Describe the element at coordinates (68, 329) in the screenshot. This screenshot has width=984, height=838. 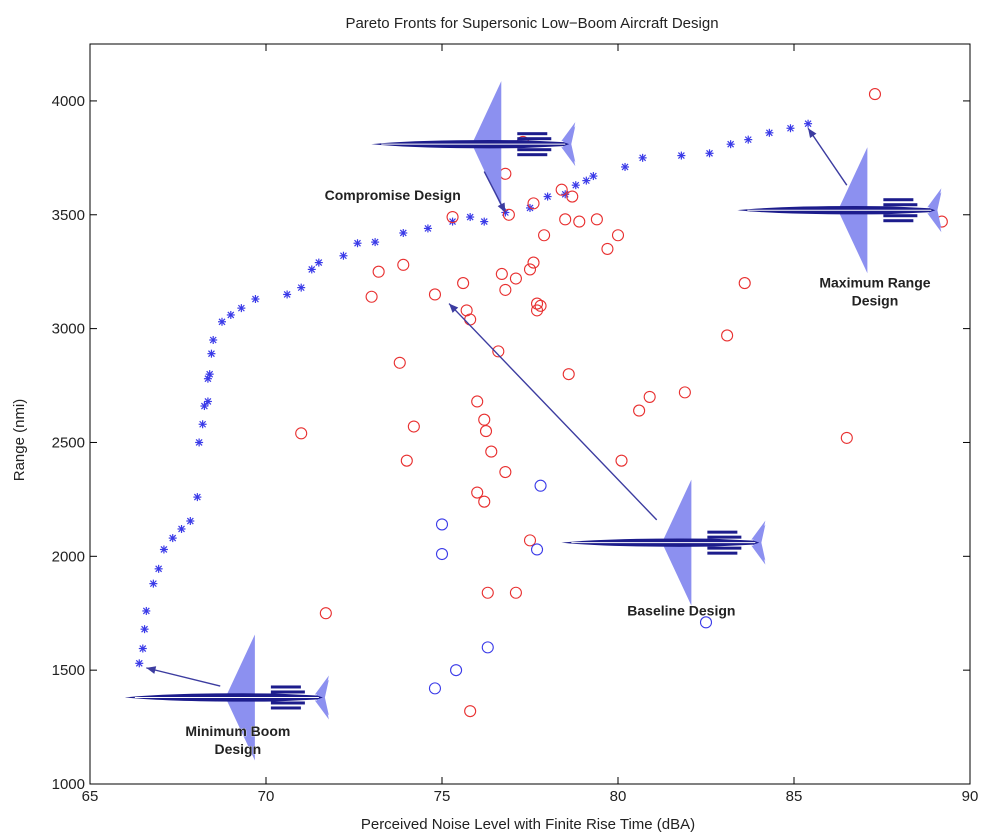
I see `y-tick-label: 3000` at that location.